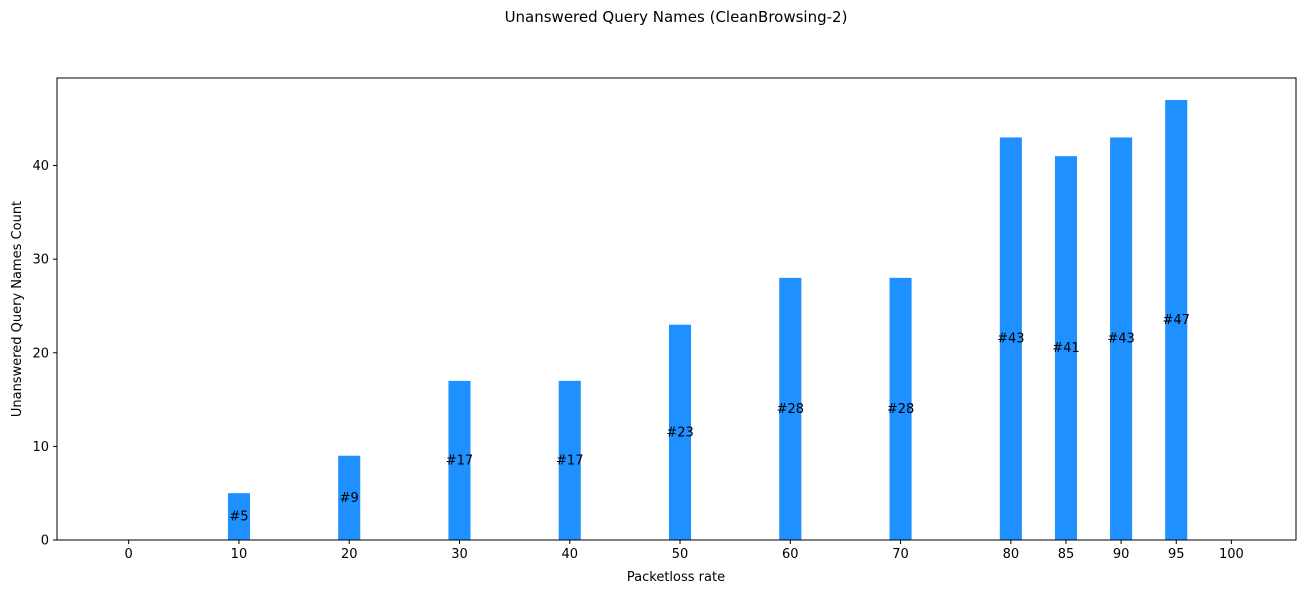 The width and height of the screenshot is (1306, 593). I want to click on x-axis-label: Packetloss rate, so click(676, 577).